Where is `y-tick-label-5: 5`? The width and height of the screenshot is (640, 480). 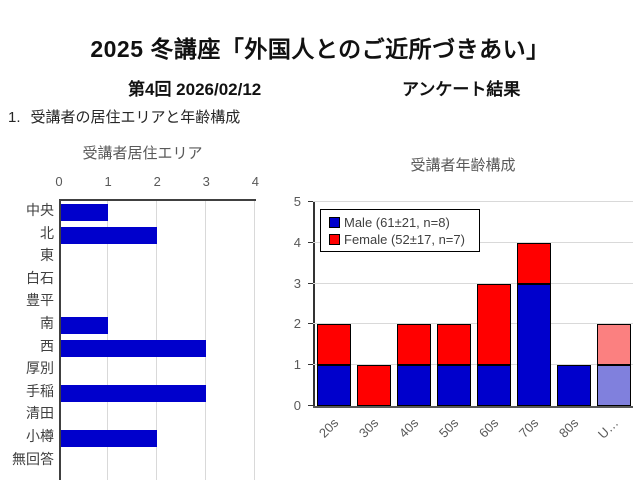 y-tick-label-5: 5 is located at coordinates (297, 201).